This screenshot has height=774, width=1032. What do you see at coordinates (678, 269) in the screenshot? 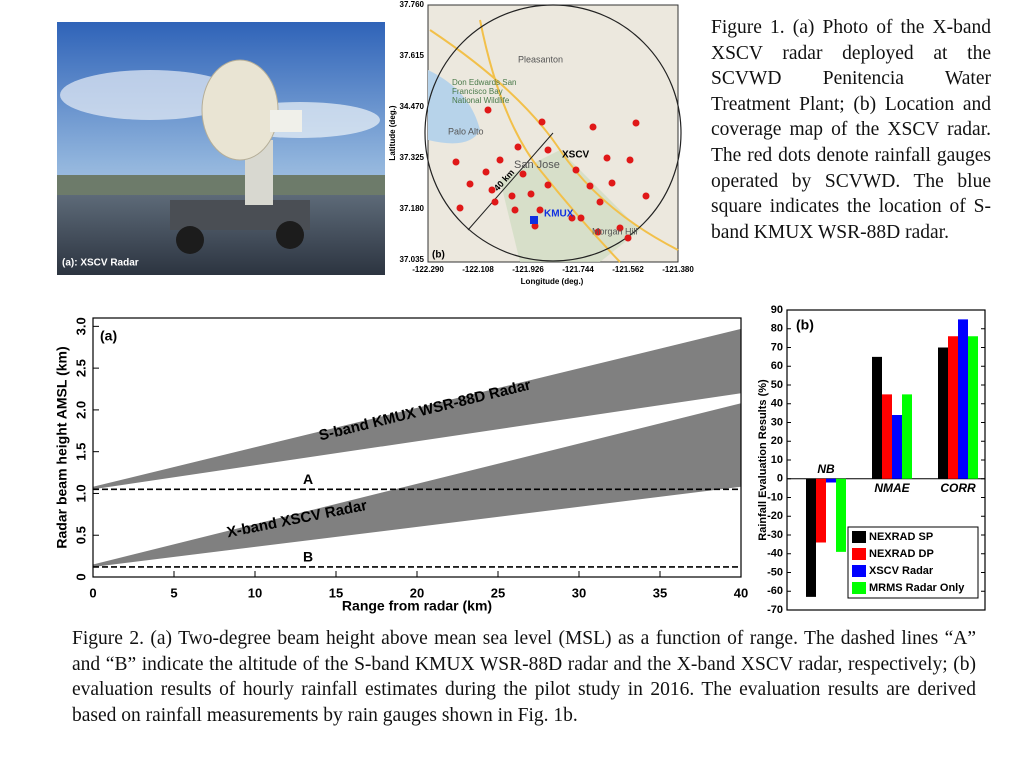
I see `lon-tick-label: -121.380` at bounding box center [678, 269].